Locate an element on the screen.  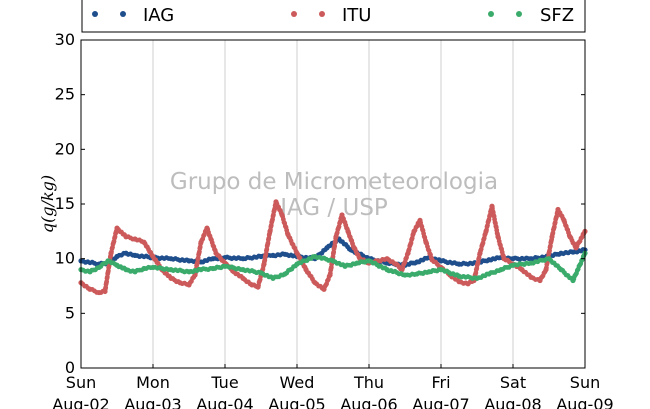
legend-items: IAG ITU SFZ is located at coordinates (333, 15).